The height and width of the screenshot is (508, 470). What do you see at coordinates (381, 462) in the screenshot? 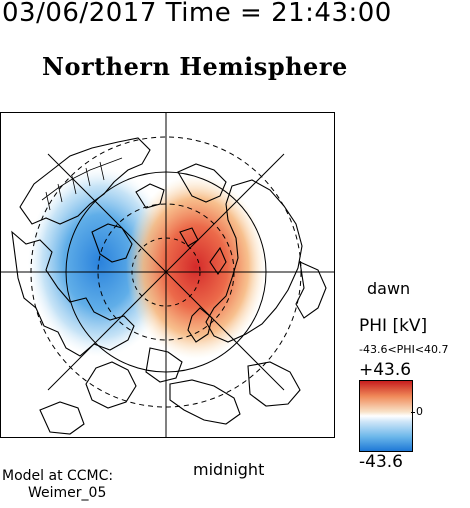
I see `colorbar-min-label: -43.6` at bounding box center [381, 462].